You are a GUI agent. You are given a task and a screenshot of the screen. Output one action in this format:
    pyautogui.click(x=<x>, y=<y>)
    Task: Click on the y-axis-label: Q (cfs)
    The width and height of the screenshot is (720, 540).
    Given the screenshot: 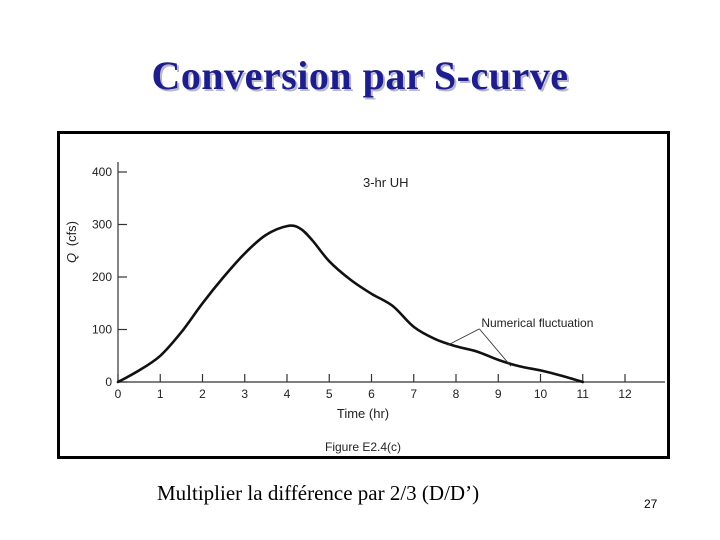 What is the action you would take?
    pyautogui.click(x=71, y=242)
    